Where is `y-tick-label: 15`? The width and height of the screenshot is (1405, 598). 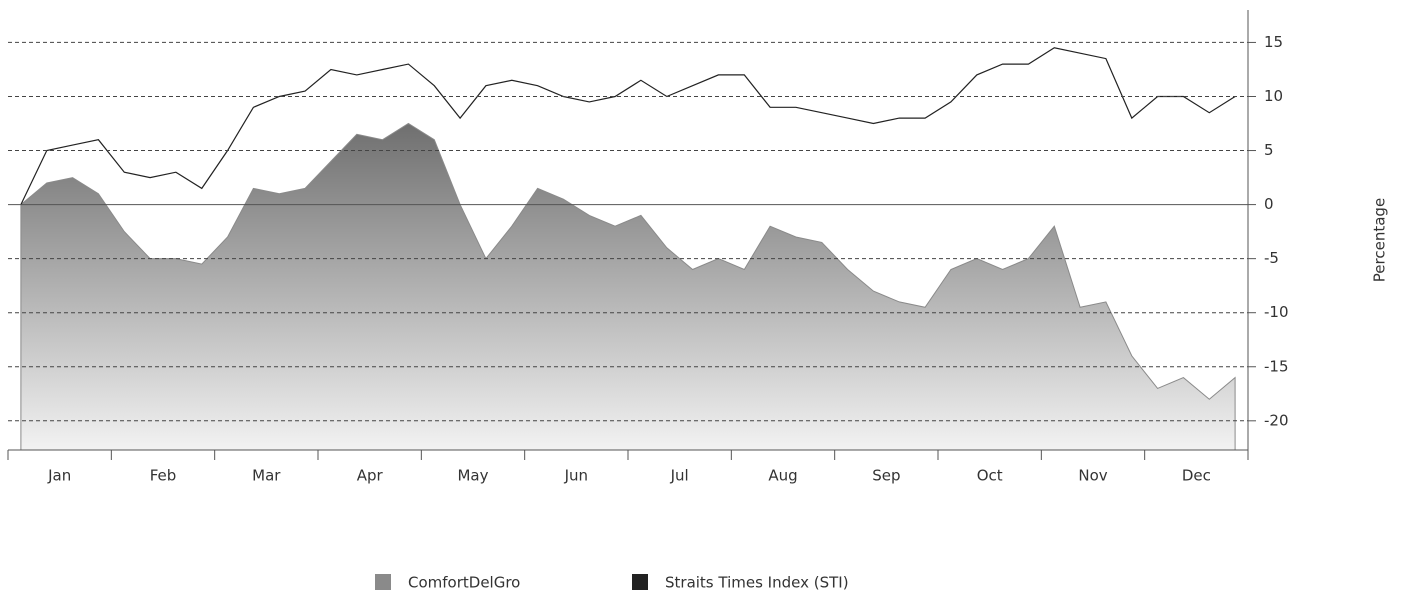
y-tick-label: 15 is located at coordinates (1273, 42).